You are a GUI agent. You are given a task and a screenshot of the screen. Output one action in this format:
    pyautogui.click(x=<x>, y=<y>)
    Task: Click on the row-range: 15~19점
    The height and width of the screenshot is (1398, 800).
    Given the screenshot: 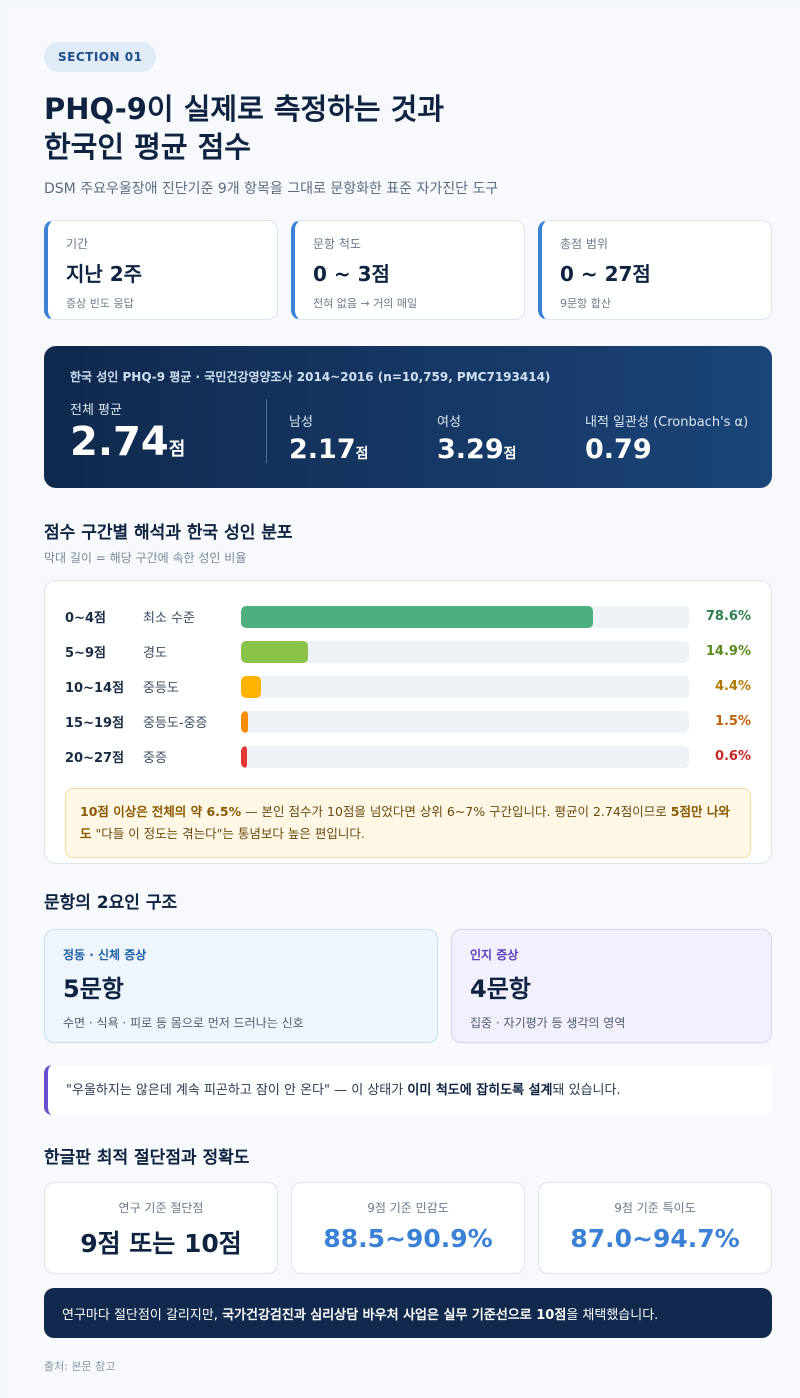 What is the action you would take?
    pyautogui.click(x=95, y=723)
    